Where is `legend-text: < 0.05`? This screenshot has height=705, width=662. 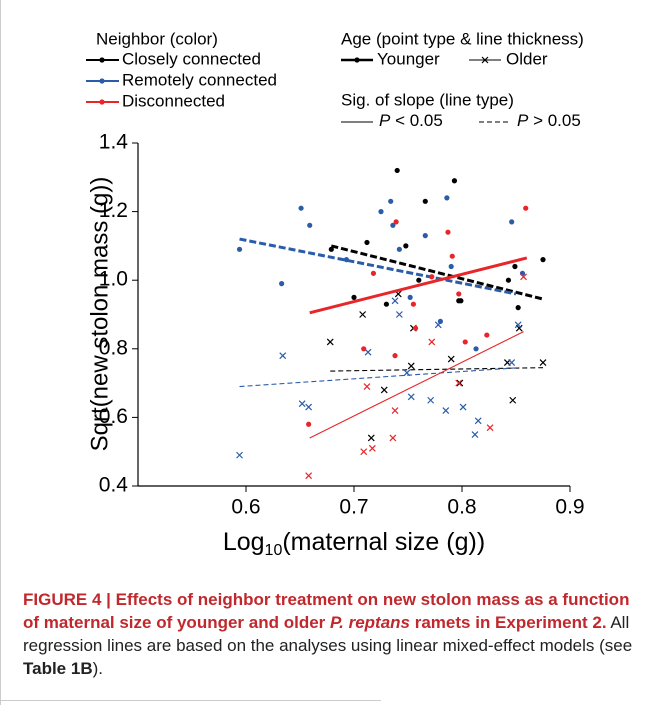
legend-text: < 0.05 is located at coordinates (419, 120).